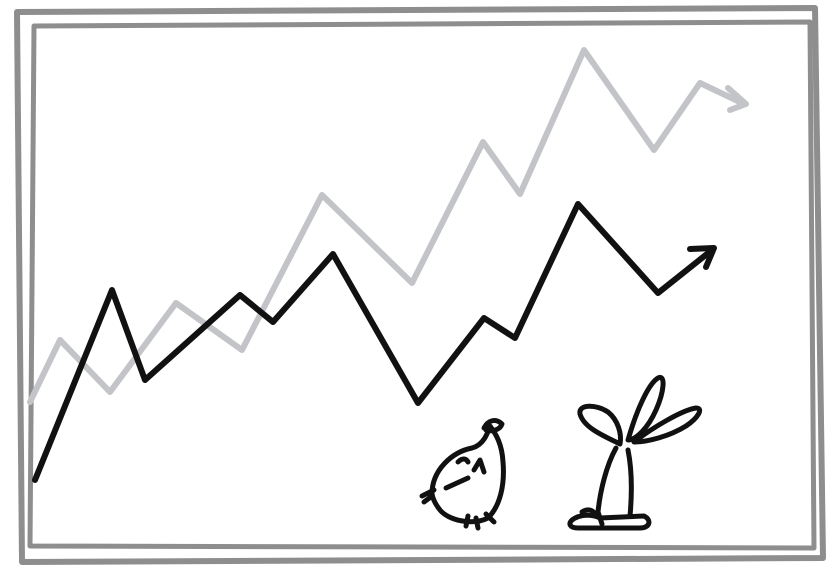 The height and width of the screenshot is (580, 833). I want to click on rabbit-ear-right, so click(645, 408).